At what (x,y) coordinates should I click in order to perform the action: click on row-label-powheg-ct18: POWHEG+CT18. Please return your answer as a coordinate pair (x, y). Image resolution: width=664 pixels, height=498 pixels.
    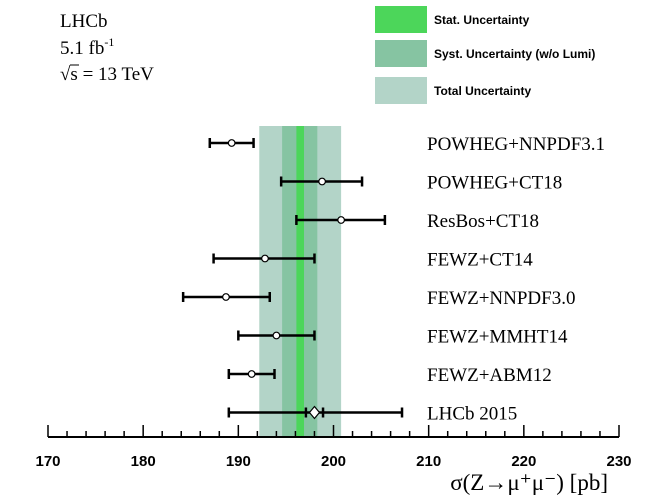
    Looking at the image, I should click on (494, 183).